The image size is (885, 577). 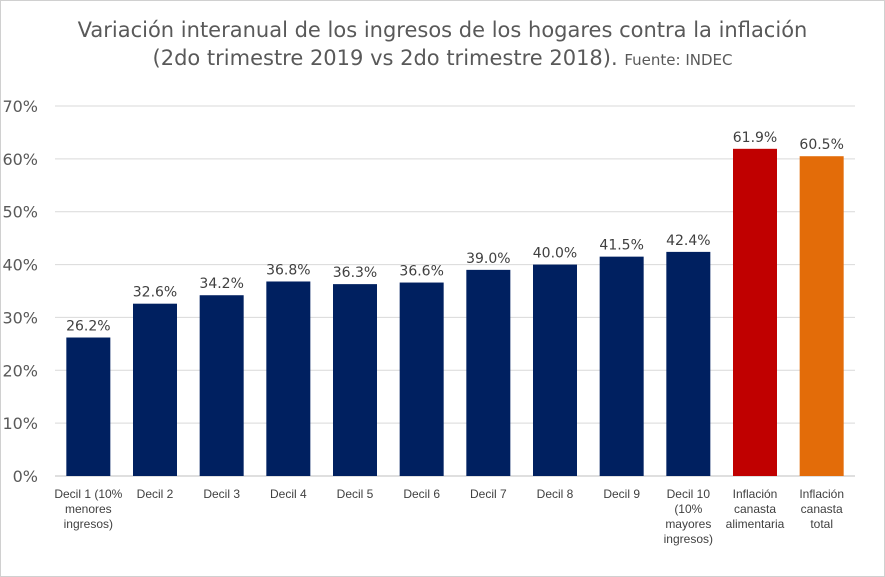 What do you see at coordinates (421, 494) in the screenshot?
I see `x-tick-label: Decil 6` at bounding box center [421, 494].